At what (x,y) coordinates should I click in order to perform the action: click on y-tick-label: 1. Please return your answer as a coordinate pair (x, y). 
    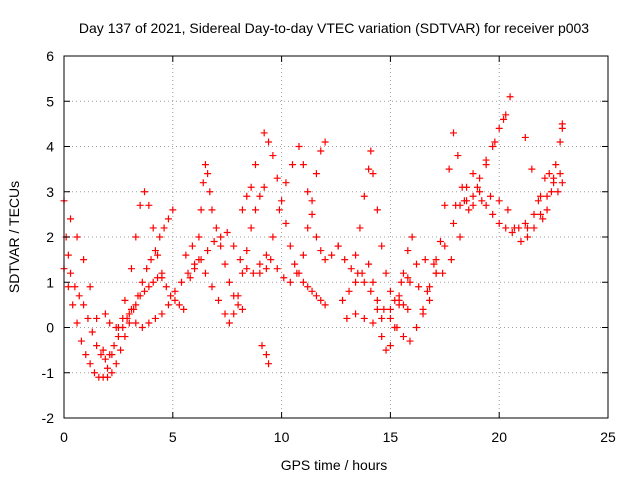
    Looking at the image, I should click on (50, 282).